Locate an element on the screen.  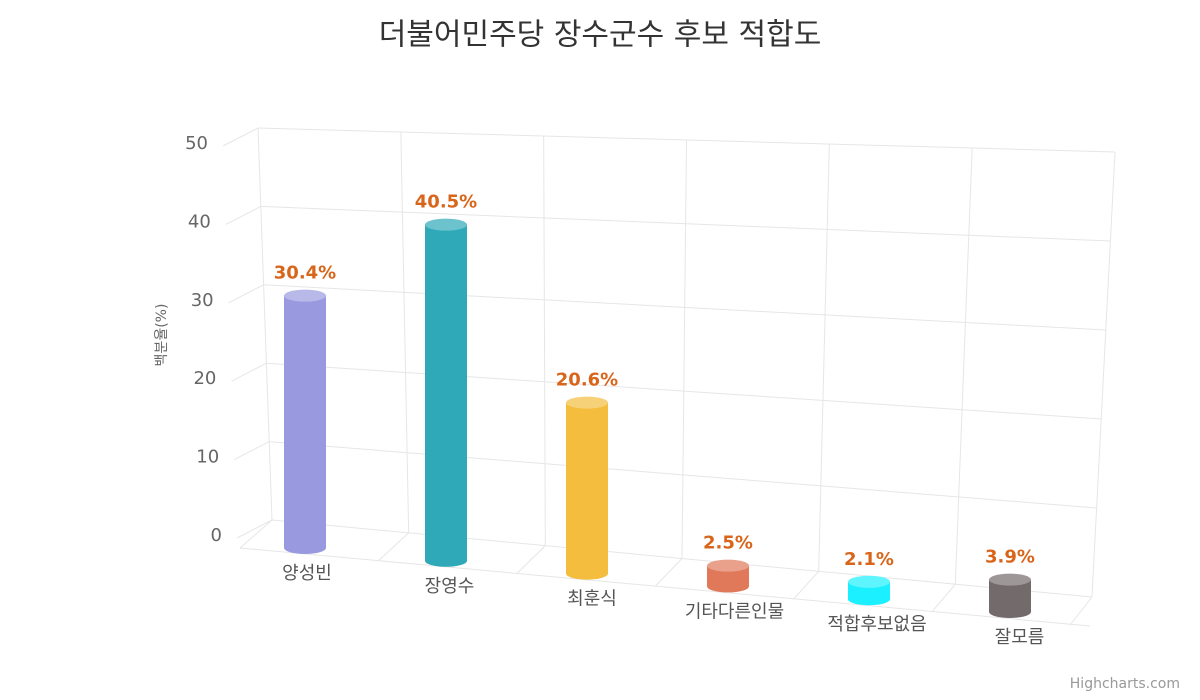
x-tick-label: 잘모름 is located at coordinates (1020, 637).